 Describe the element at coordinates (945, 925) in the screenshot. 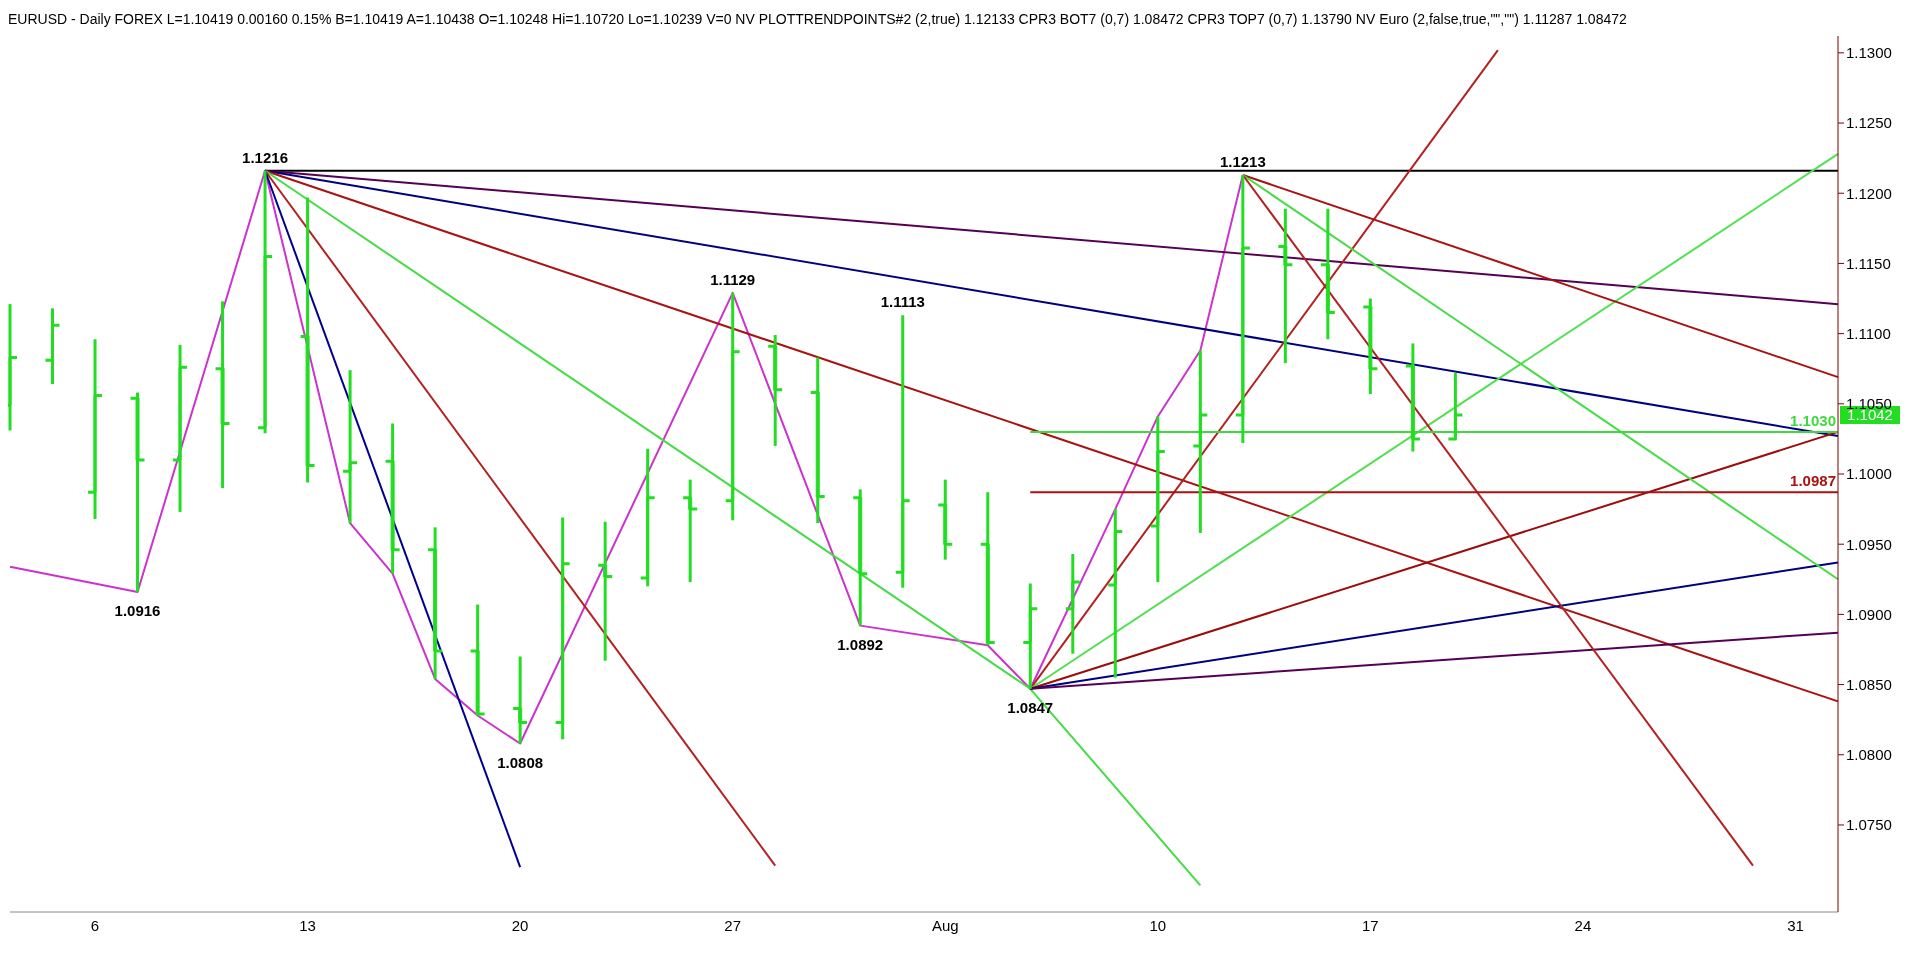

I see `x-tick-label: Aug` at that location.